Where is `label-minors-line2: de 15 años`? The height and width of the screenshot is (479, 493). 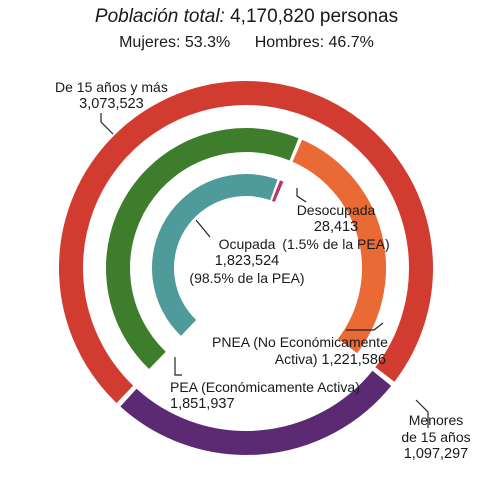
label-minors-line2: de 15 años is located at coordinates (436, 437).